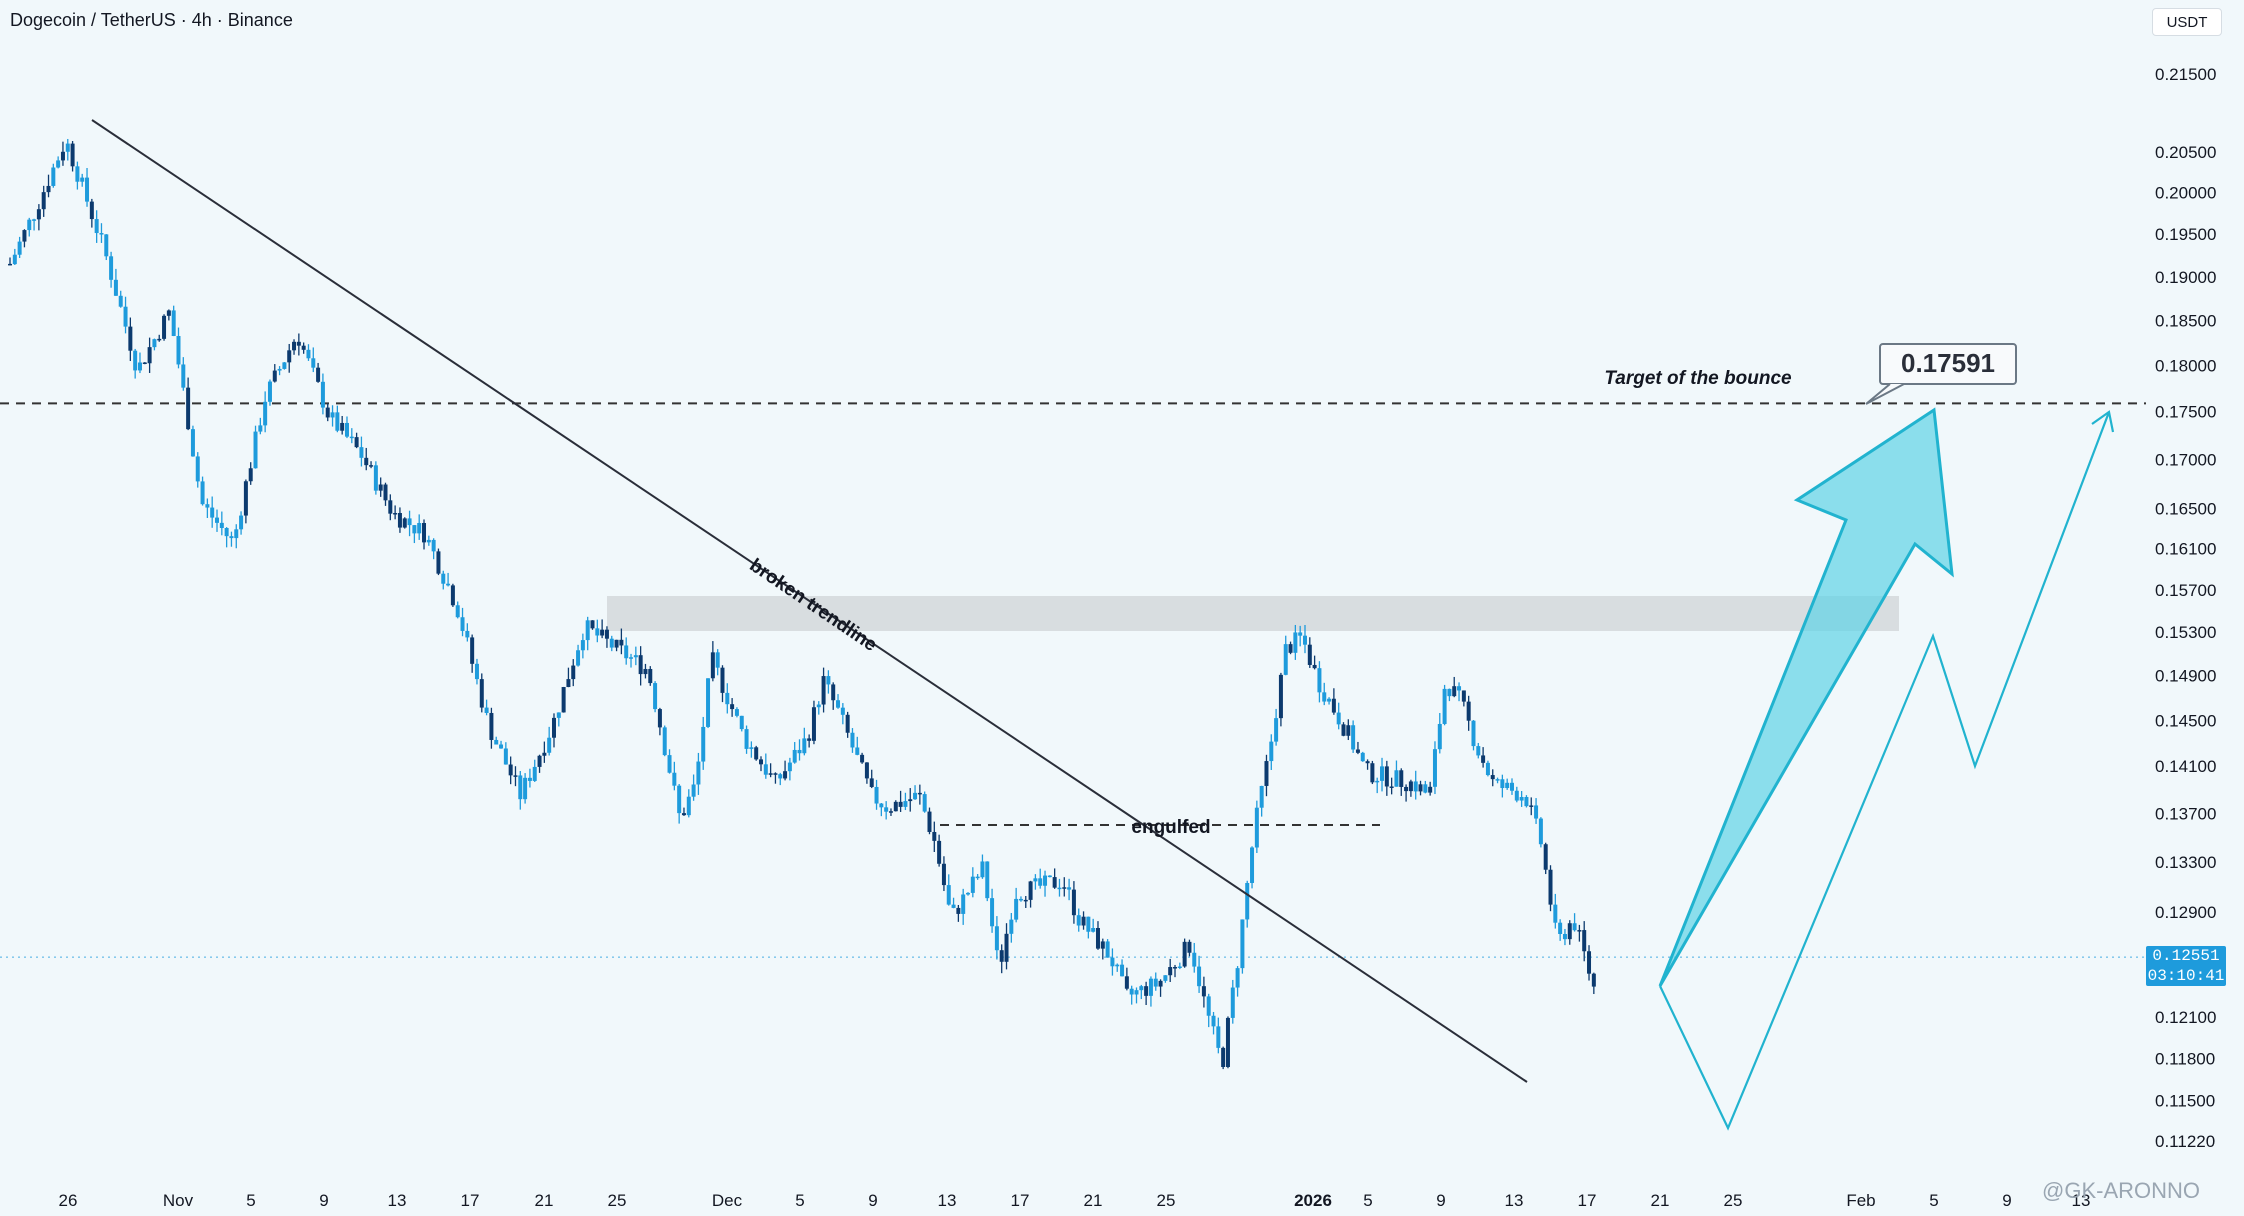 The height and width of the screenshot is (1216, 2244). What do you see at coordinates (2185, 813) in the screenshot?
I see `price-tick-label: 0.13700` at bounding box center [2185, 813].